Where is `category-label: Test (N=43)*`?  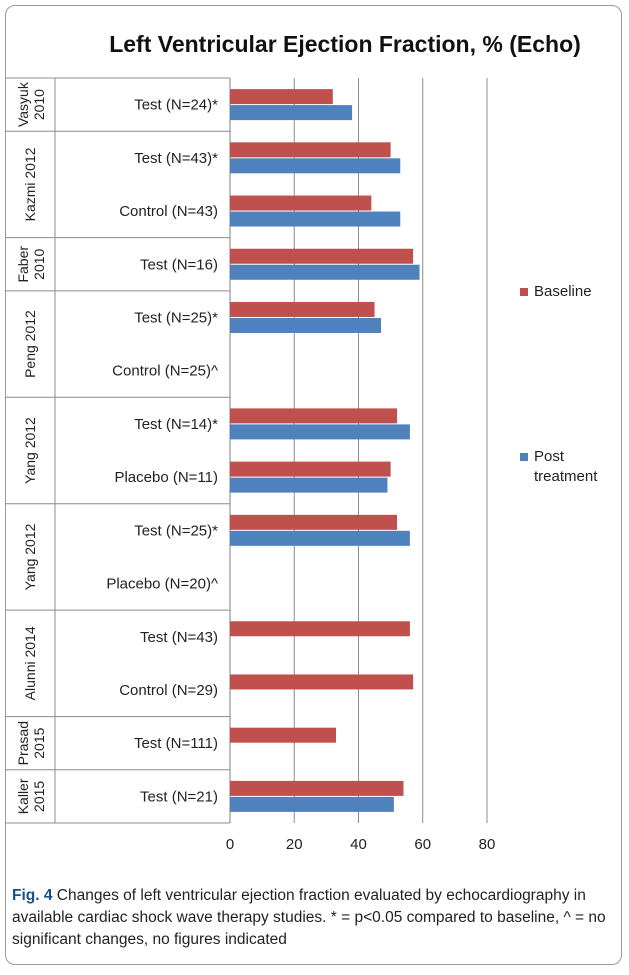 category-label: Test (N=43)* is located at coordinates (176, 158).